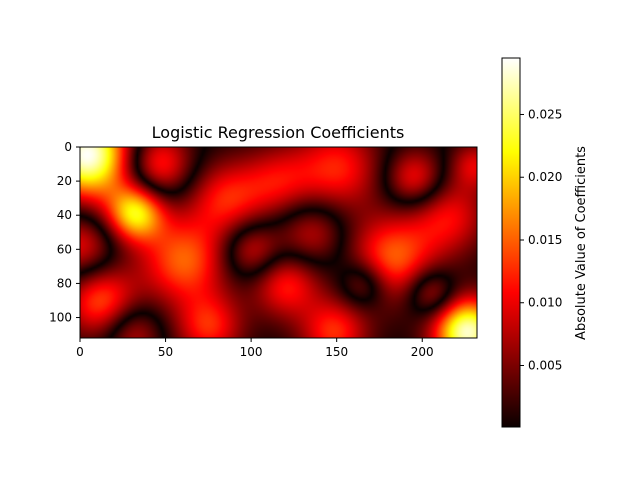 The width and height of the screenshot is (640, 480). Describe the element at coordinates (545, 114) in the screenshot. I see `colorbar-tick-label: 0.025` at that location.